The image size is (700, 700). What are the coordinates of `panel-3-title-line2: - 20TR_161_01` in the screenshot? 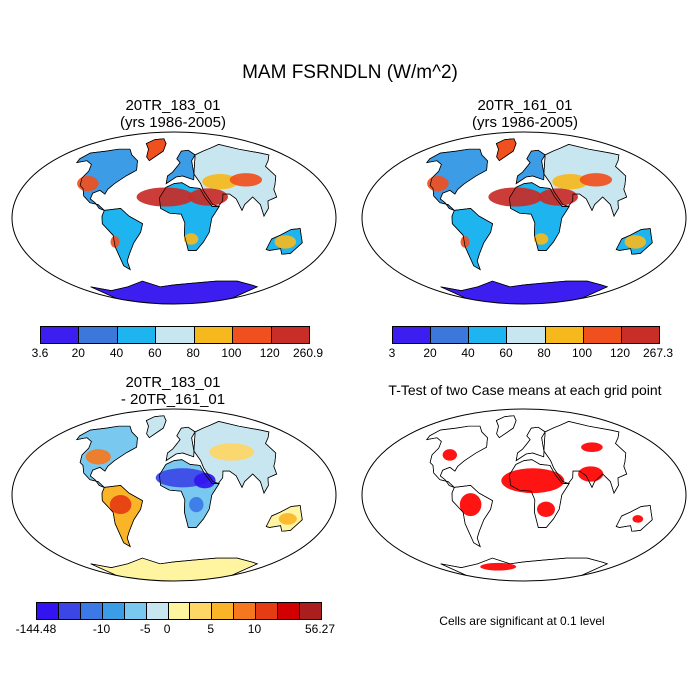 It's located at (173, 399).